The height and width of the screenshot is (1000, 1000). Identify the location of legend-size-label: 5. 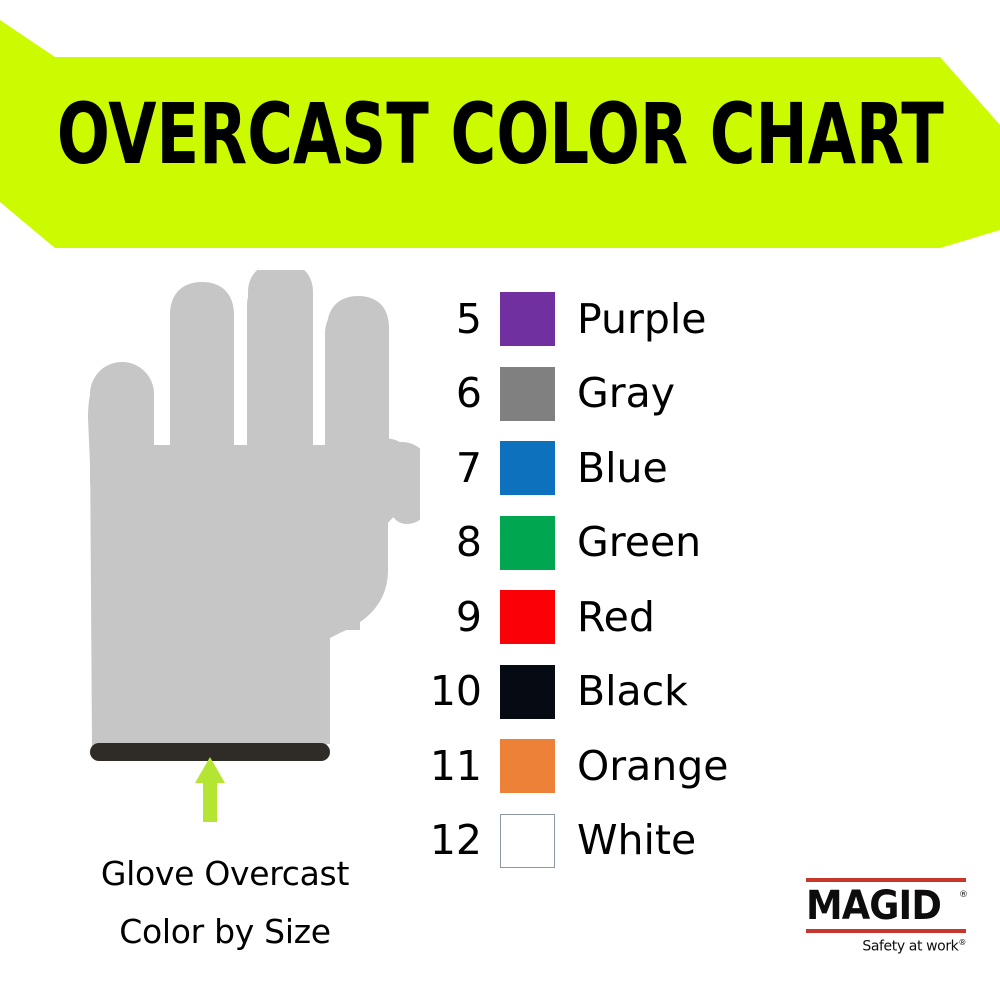
(468, 318).